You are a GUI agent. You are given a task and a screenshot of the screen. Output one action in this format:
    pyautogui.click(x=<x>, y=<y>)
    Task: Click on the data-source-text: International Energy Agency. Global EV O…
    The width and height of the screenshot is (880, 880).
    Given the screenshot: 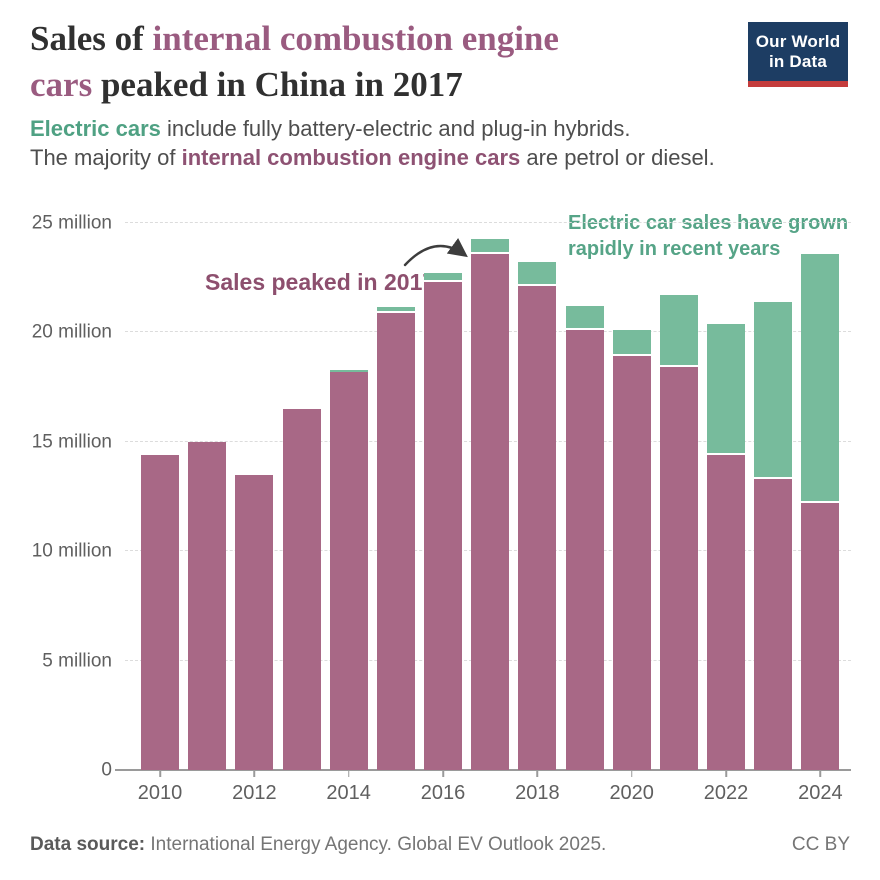 What is the action you would take?
    pyautogui.click(x=376, y=844)
    